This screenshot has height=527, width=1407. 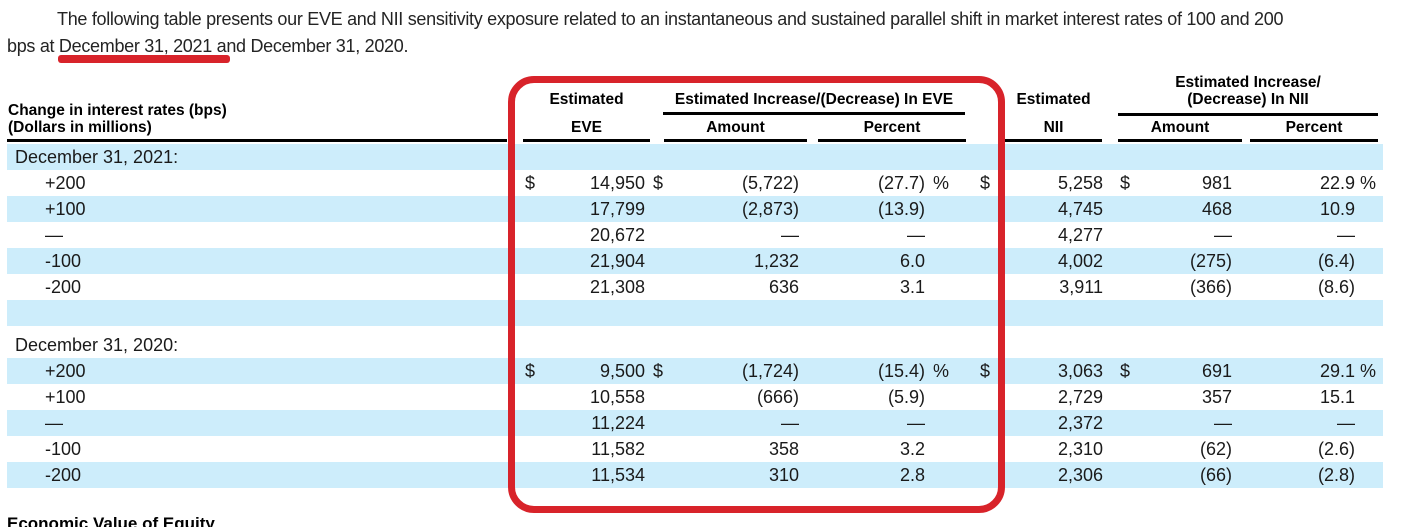 What do you see at coordinates (1336, 261) in the screenshot?
I see `nii-pct-value: (6.4)` at bounding box center [1336, 261].